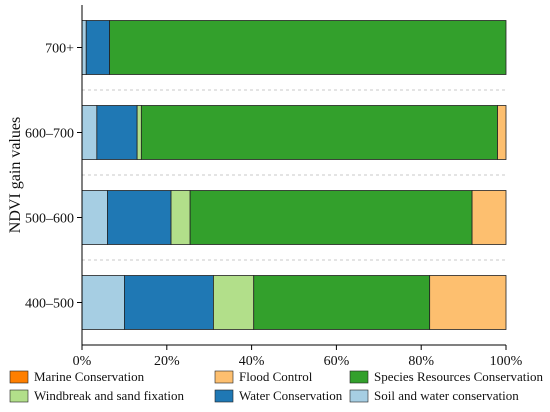 Image resolution: width=550 pixels, height=412 pixels. Describe the element at coordinates (167, 361) in the screenshot. I see `x-tick-label: 20%` at that location.